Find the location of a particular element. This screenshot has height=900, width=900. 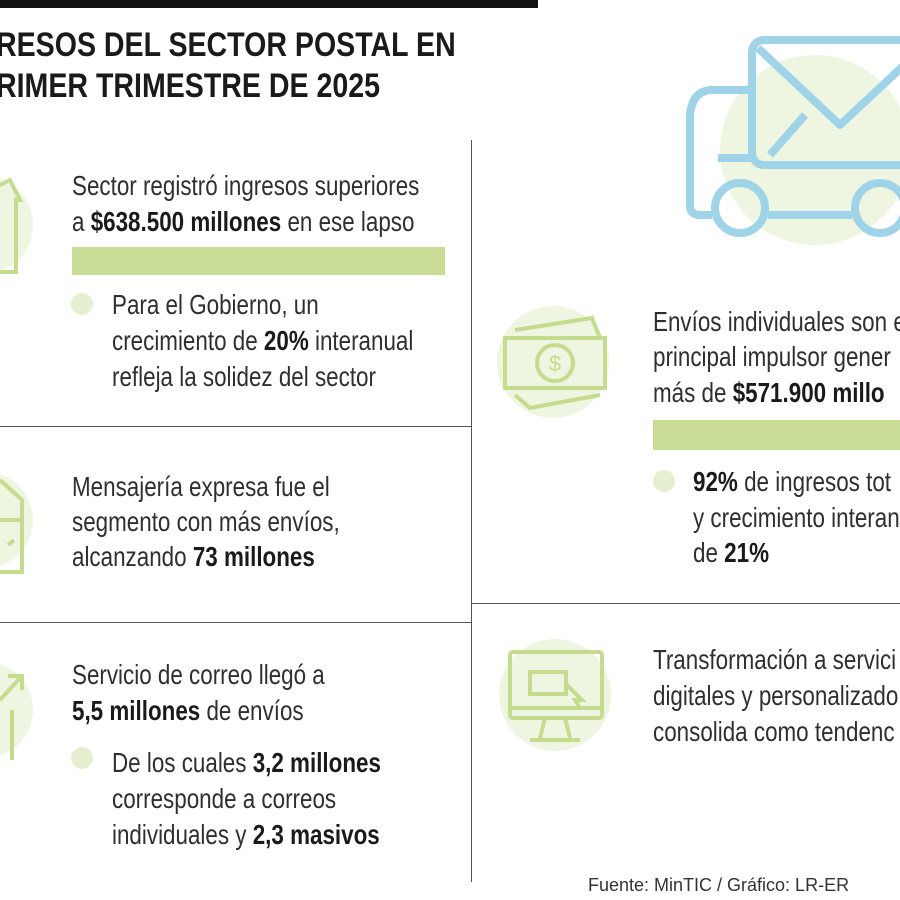

text: de ingresos tot is located at coordinates (817, 481).